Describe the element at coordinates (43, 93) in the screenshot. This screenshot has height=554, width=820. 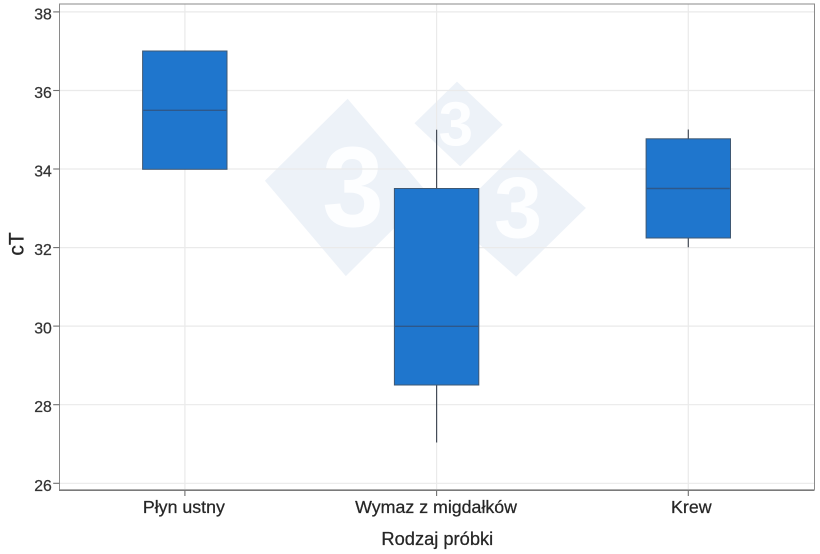
I see `svg-text: 36` at that location.